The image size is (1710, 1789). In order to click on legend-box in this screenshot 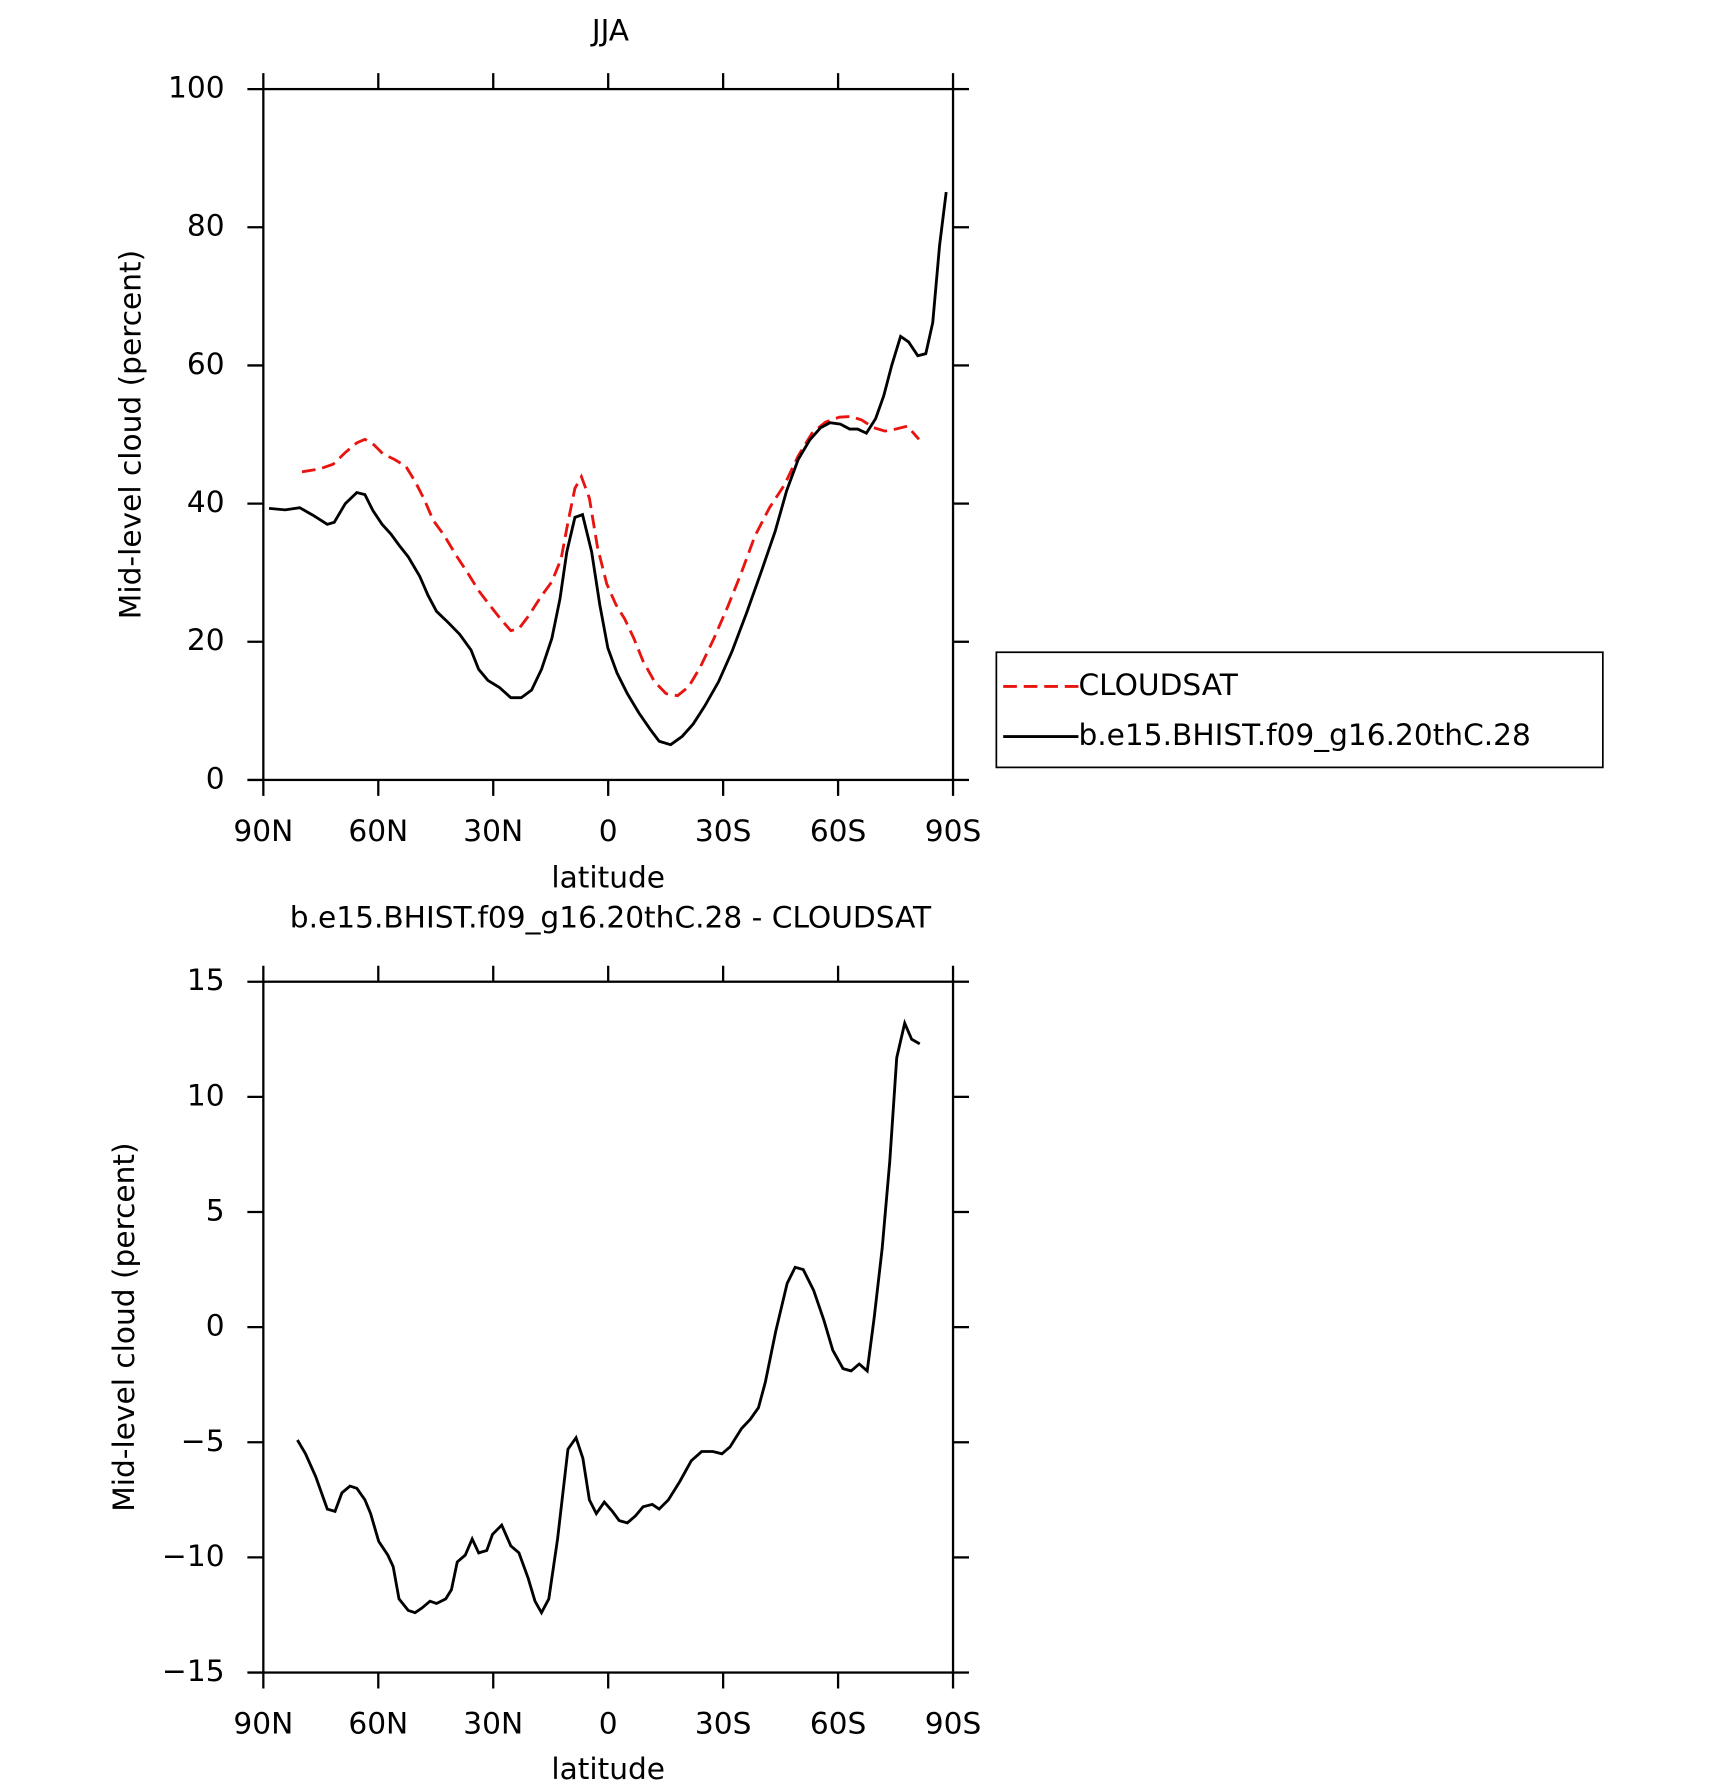, I will do `click(1299, 710)`.